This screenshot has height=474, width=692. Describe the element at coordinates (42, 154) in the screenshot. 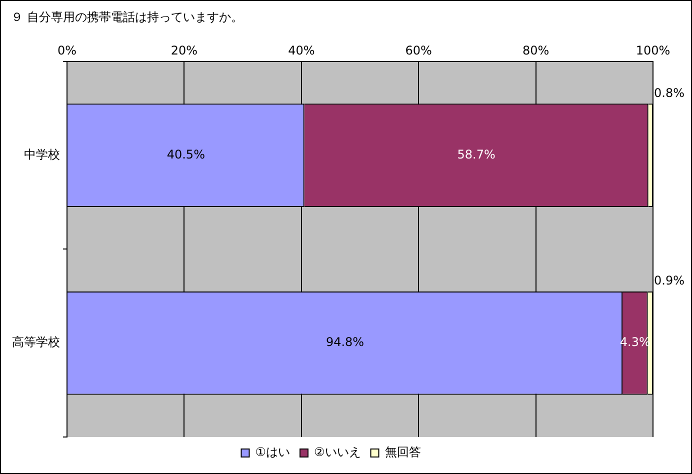

I see `y-tick-label: 中学校` at that location.